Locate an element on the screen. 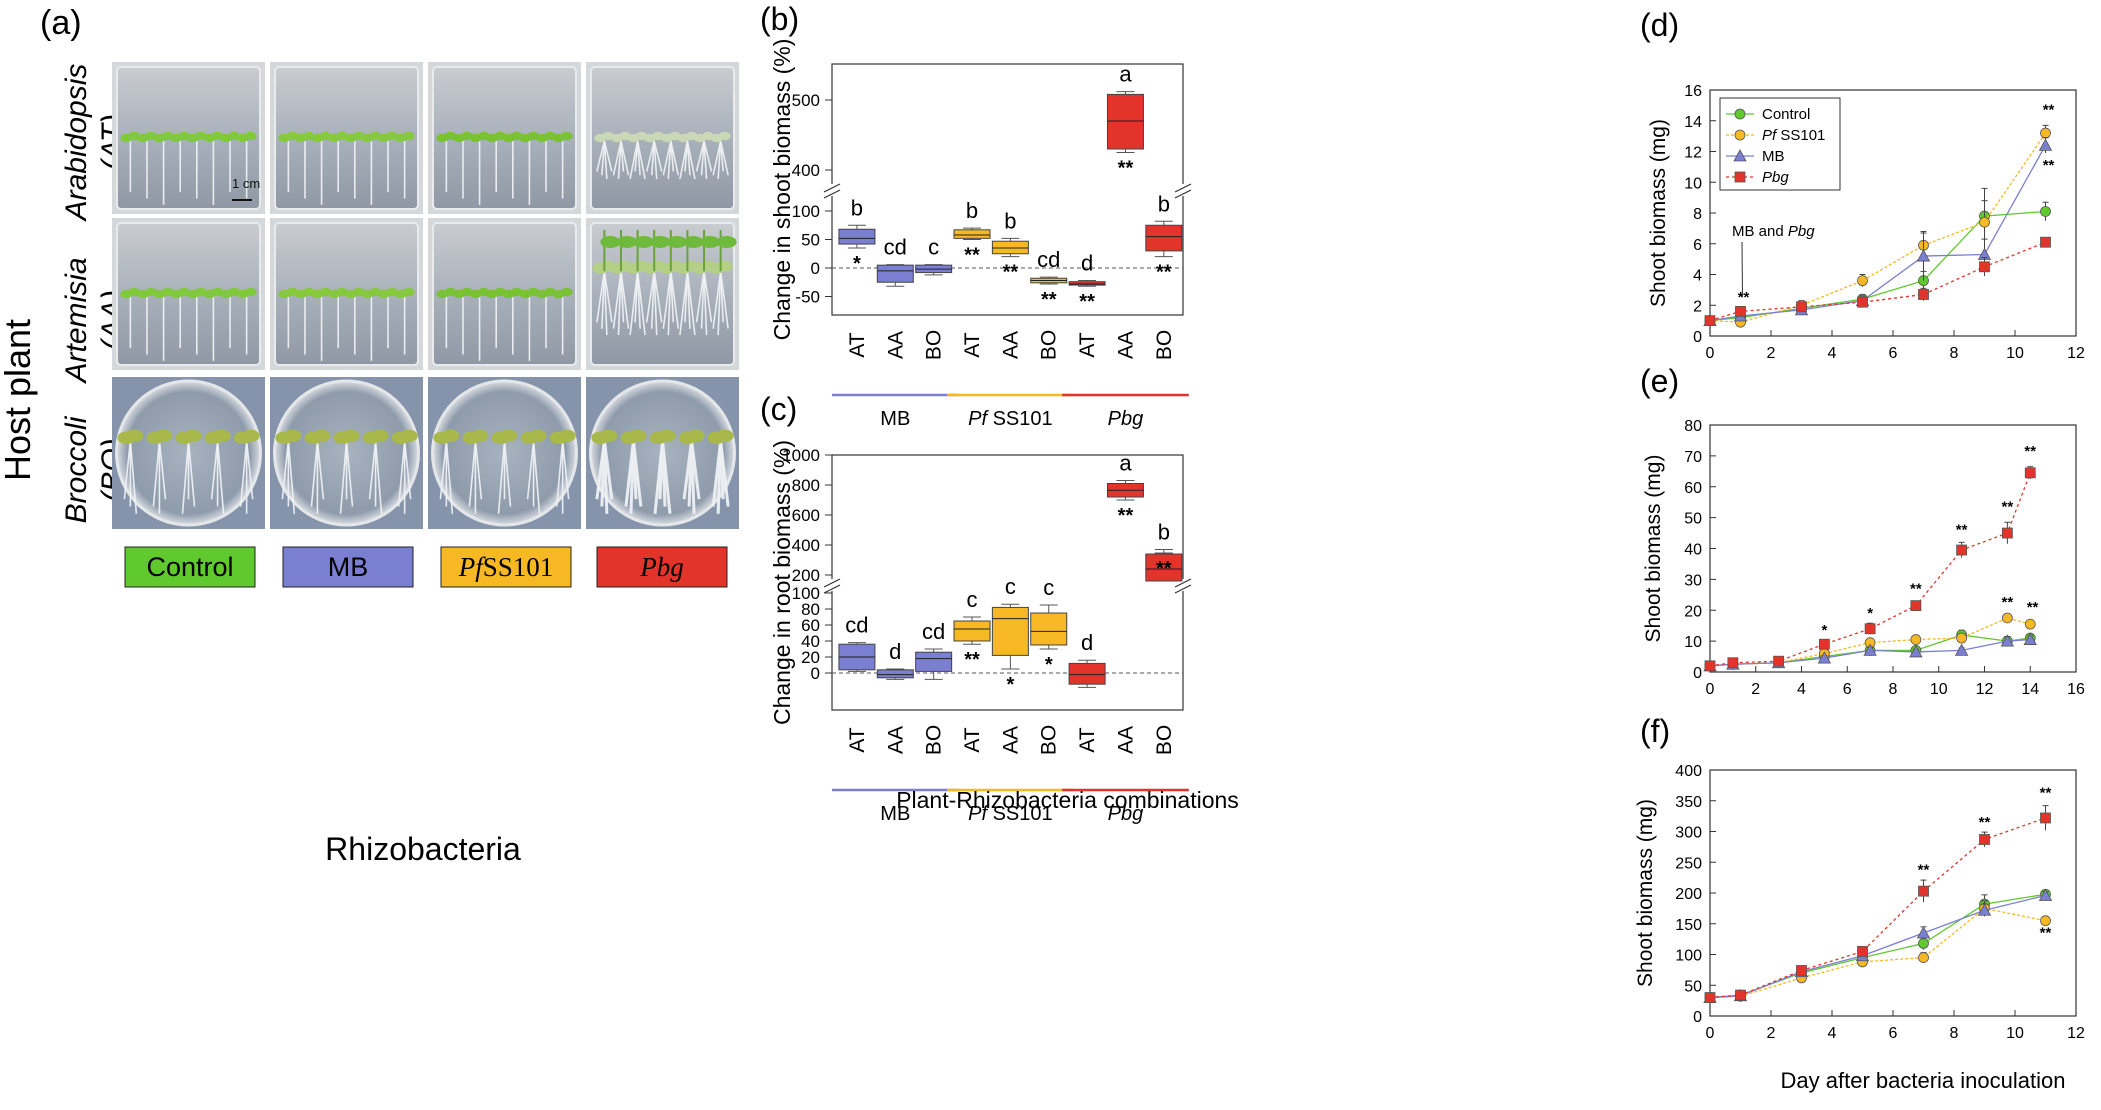  box-6: d ** is located at coordinates (1087, 282).